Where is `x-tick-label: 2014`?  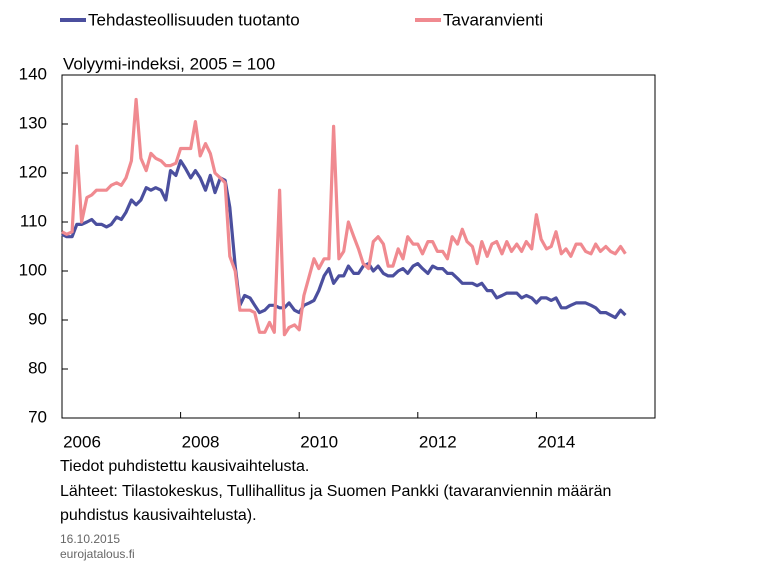
x-tick-label: 2014 is located at coordinates (556, 441).